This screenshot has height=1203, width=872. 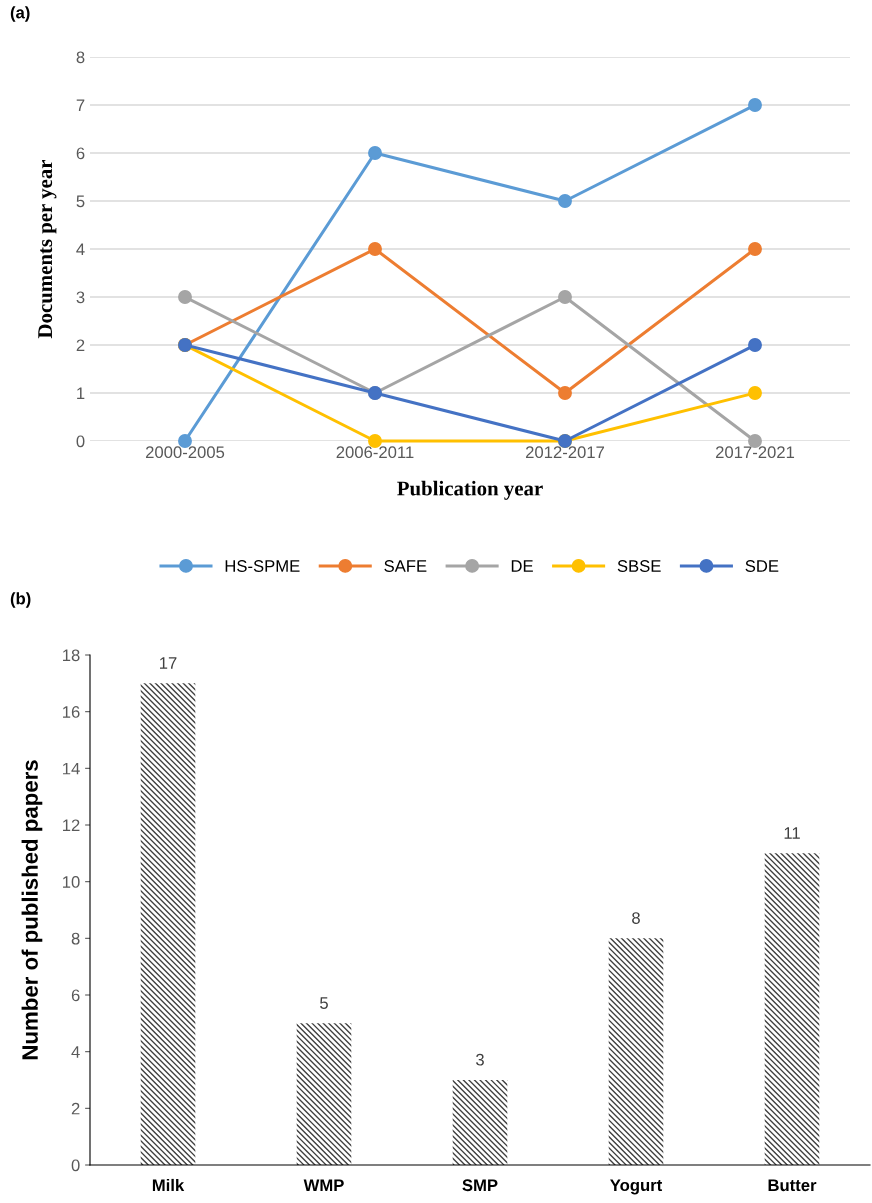 I want to click on chart-title: (b), so click(x=20, y=600).